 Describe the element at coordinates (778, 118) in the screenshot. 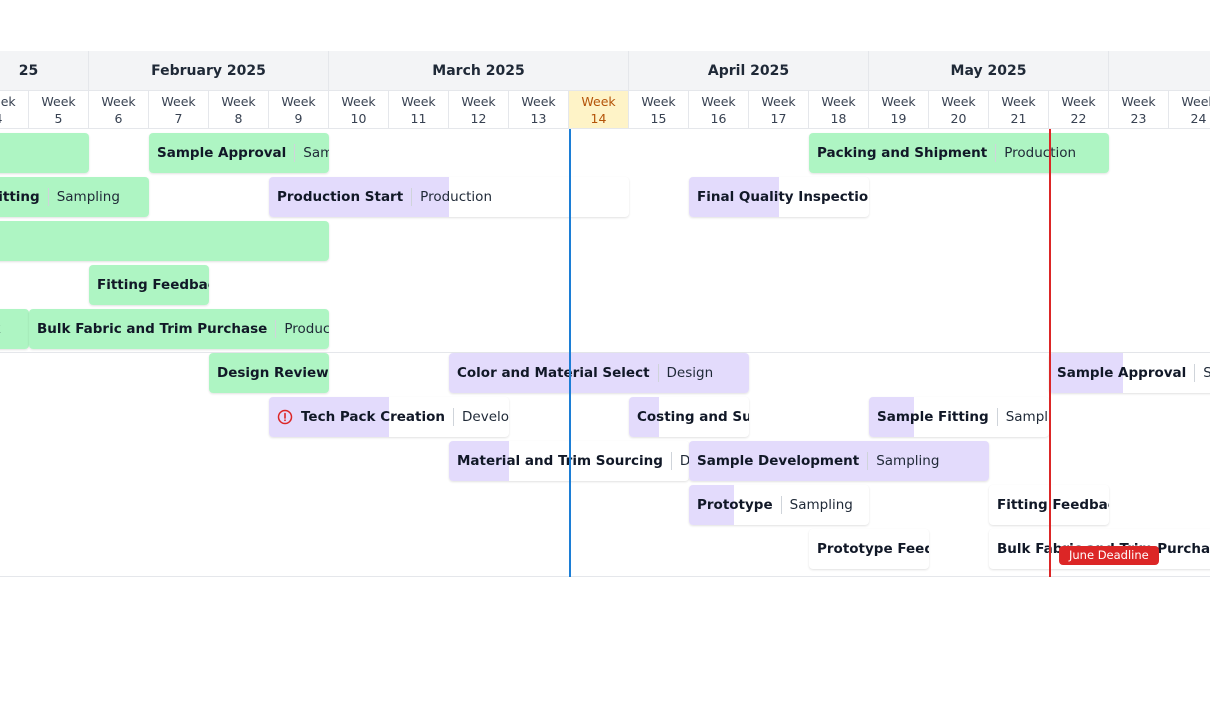

I see `week-header-number: 17` at that location.